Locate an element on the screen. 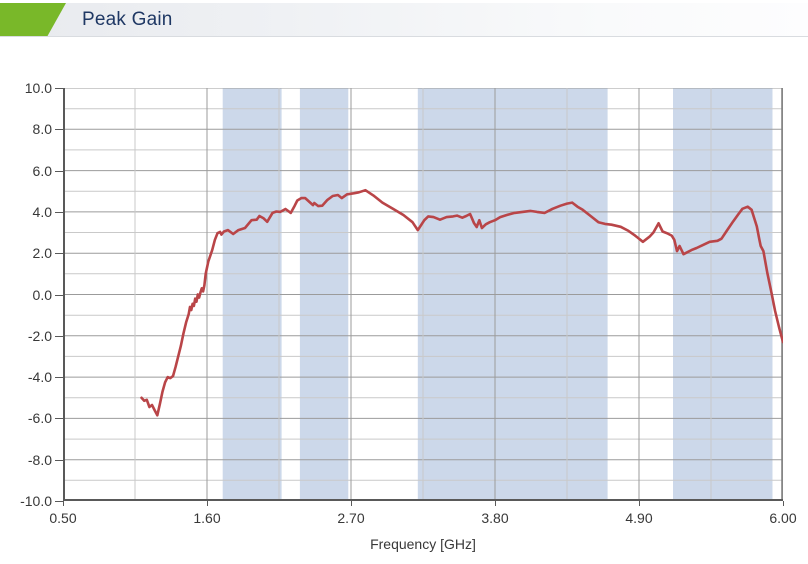 The width and height of the screenshot is (808, 564). y-tick-label: -10.0 is located at coordinates (36, 501).